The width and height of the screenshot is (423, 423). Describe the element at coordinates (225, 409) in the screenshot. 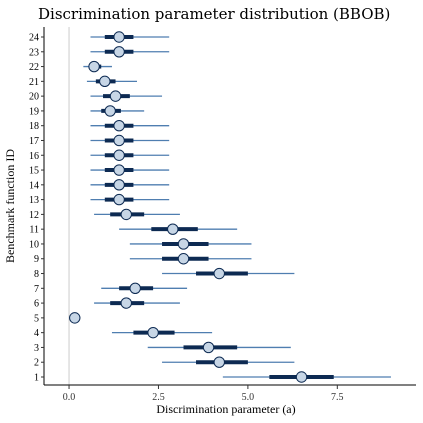

I see `x-axis-label: Discrimination parameter (a)` at that location.